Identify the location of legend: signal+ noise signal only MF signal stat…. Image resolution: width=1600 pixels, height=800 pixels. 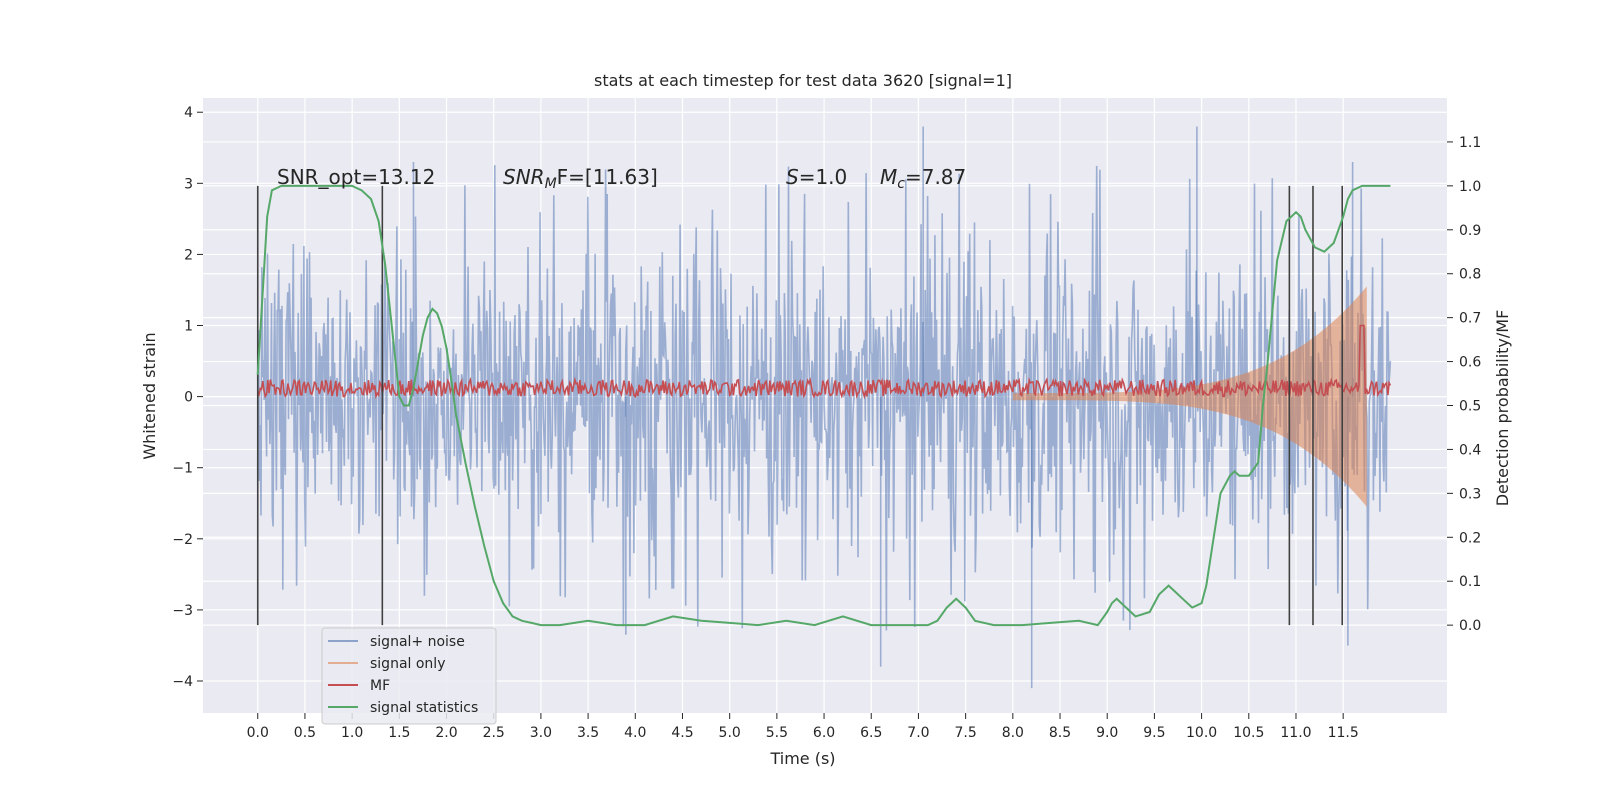
(409, 676).